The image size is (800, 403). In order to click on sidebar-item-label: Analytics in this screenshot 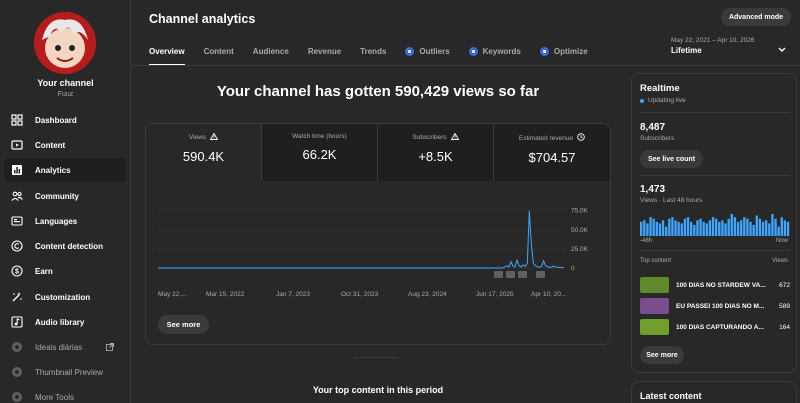, I will do `click(53, 170)`.